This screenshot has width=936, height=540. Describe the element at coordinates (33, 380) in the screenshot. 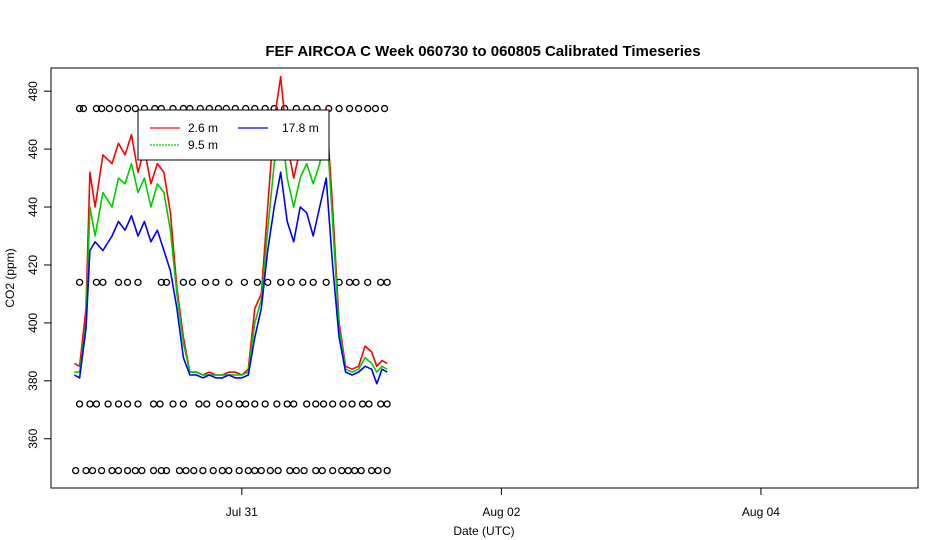

I see `y-tick-label: 380` at that location.